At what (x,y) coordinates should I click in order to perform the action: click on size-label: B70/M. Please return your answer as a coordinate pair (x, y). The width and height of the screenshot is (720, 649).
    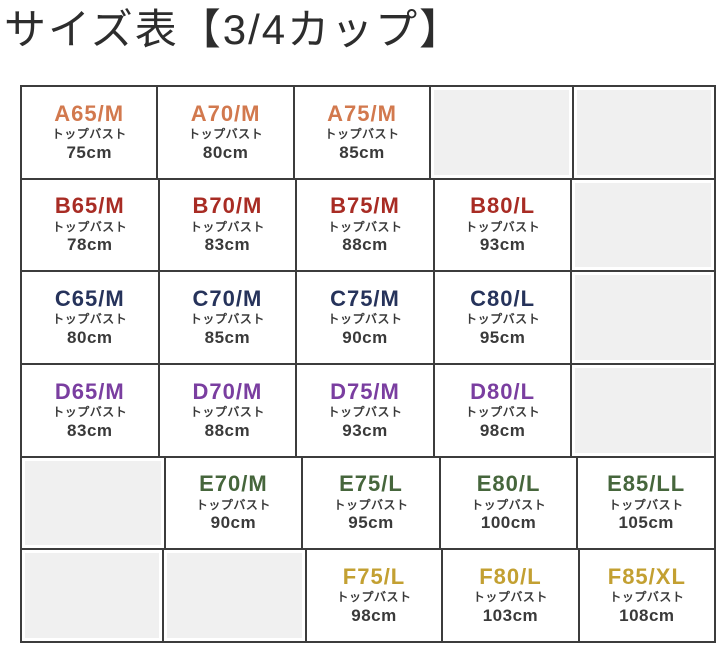
    Looking at the image, I should click on (227, 206).